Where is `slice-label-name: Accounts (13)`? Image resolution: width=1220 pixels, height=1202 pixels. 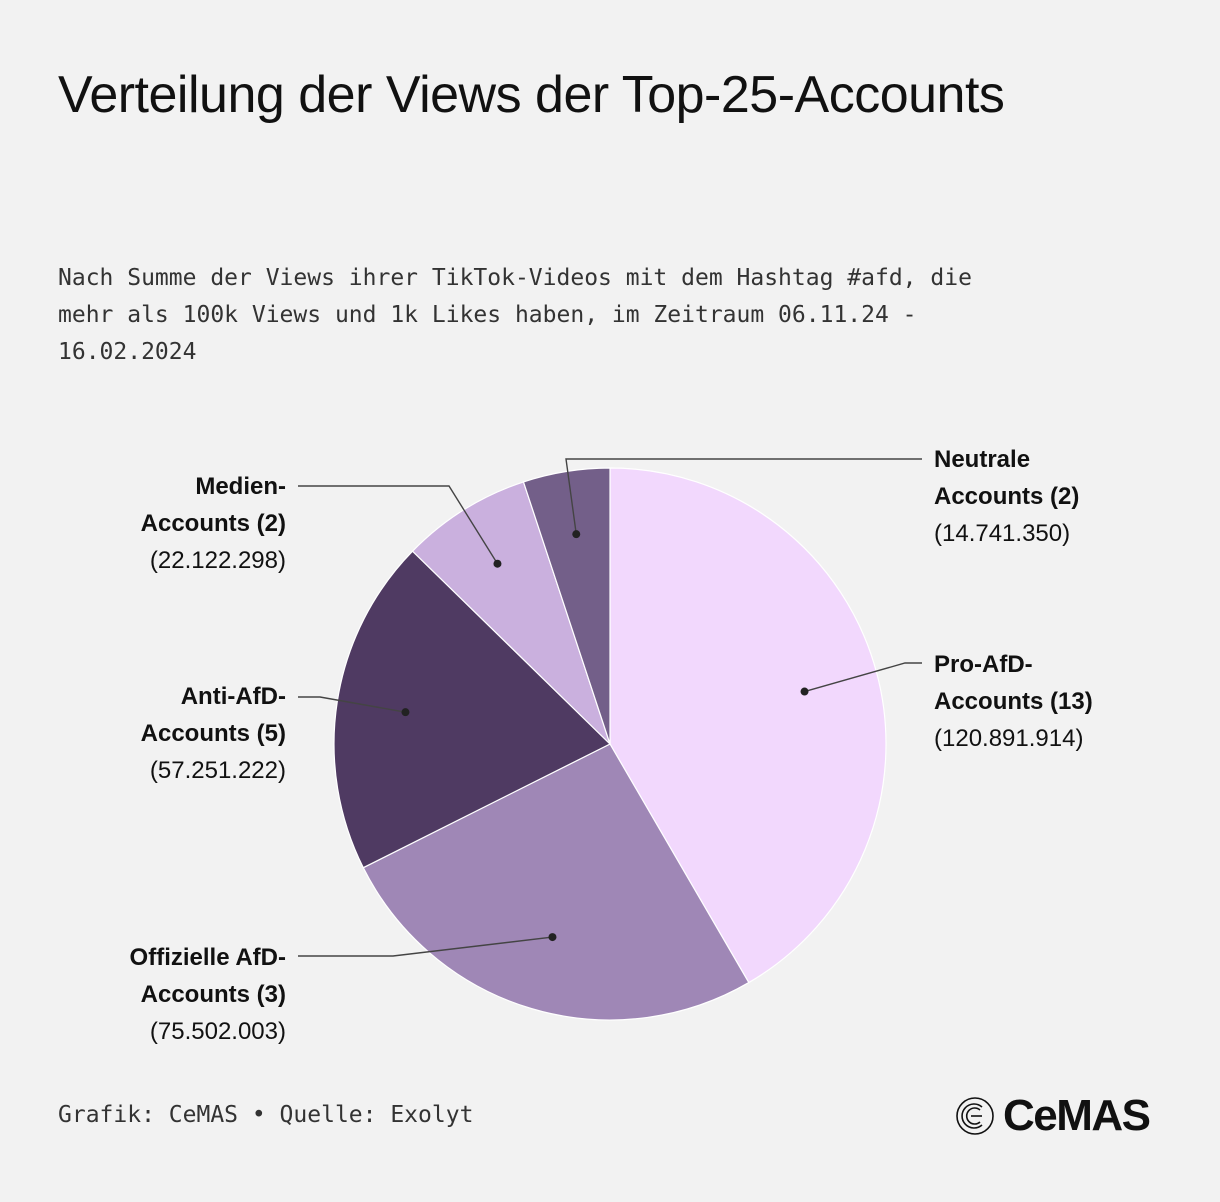 slice-label-name: Accounts (13) is located at coordinates (1013, 701).